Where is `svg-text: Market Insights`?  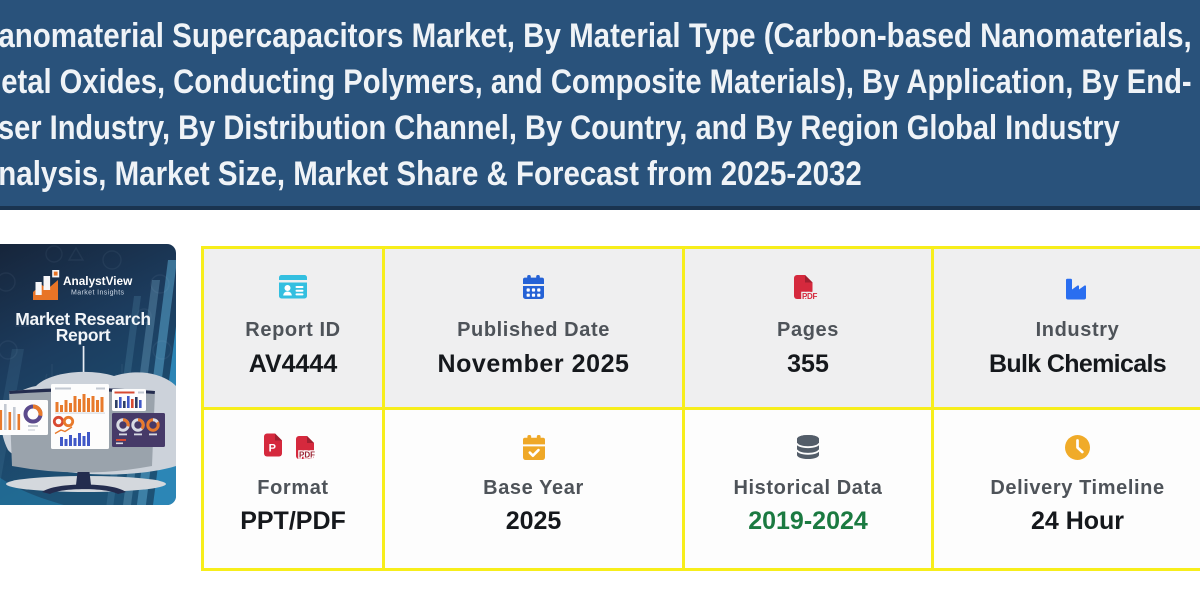
svg-text: Market Insights is located at coordinates (98, 293).